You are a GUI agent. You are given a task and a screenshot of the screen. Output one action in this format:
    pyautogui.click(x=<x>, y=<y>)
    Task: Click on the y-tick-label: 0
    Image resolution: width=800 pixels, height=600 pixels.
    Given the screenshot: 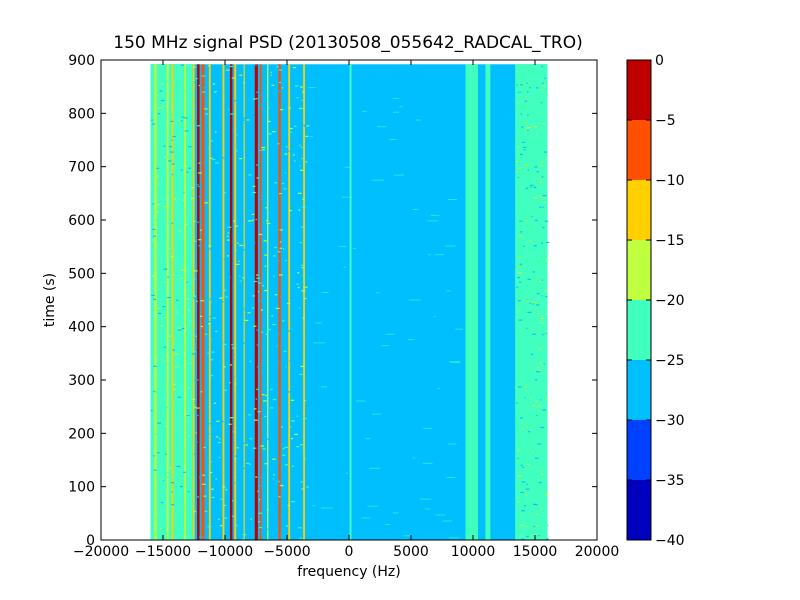 What is the action you would take?
    pyautogui.click(x=90, y=541)
    